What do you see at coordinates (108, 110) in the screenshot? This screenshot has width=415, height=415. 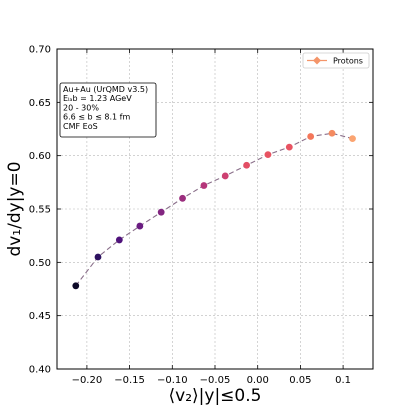 I see `info-box-frame` at bounding box center [108, 110].